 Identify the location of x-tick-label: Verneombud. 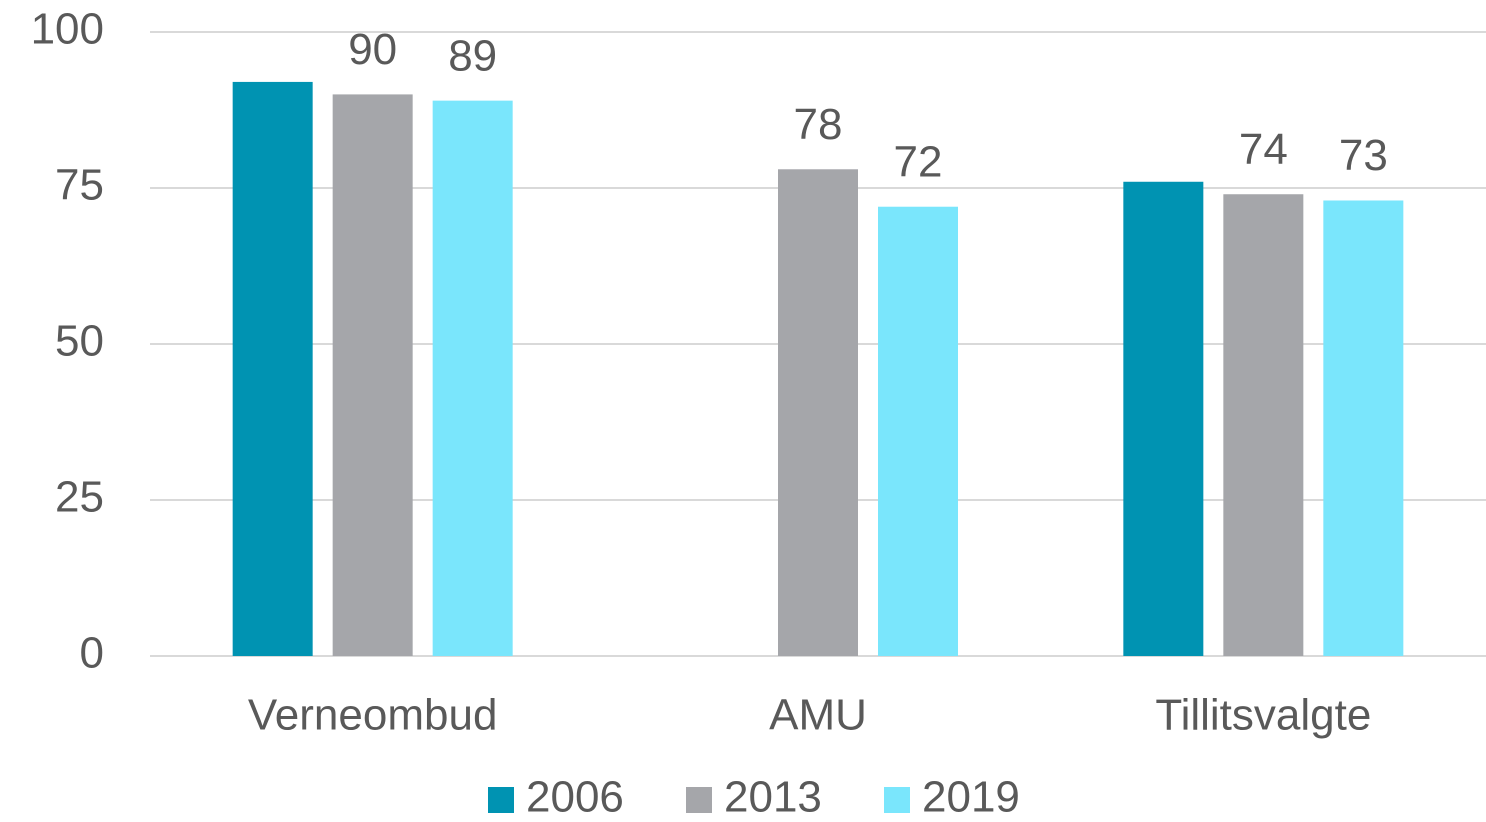
(373, 715).